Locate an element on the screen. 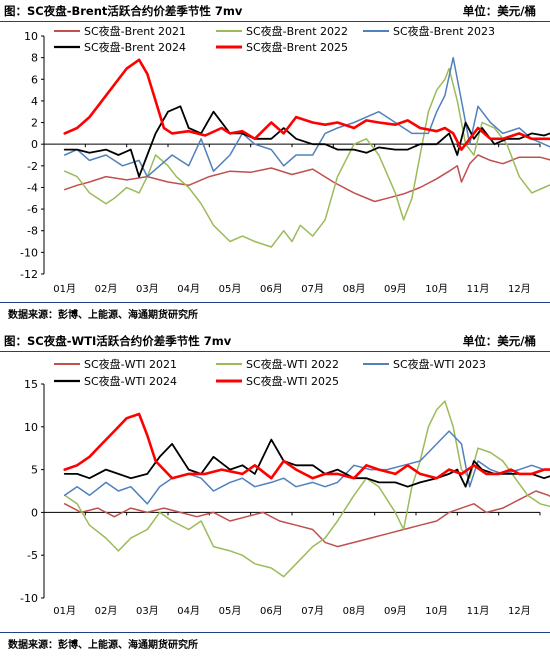 This screenshot has width=550, height=658. y-tick-label: -6 is located at coordinates (32, 209).